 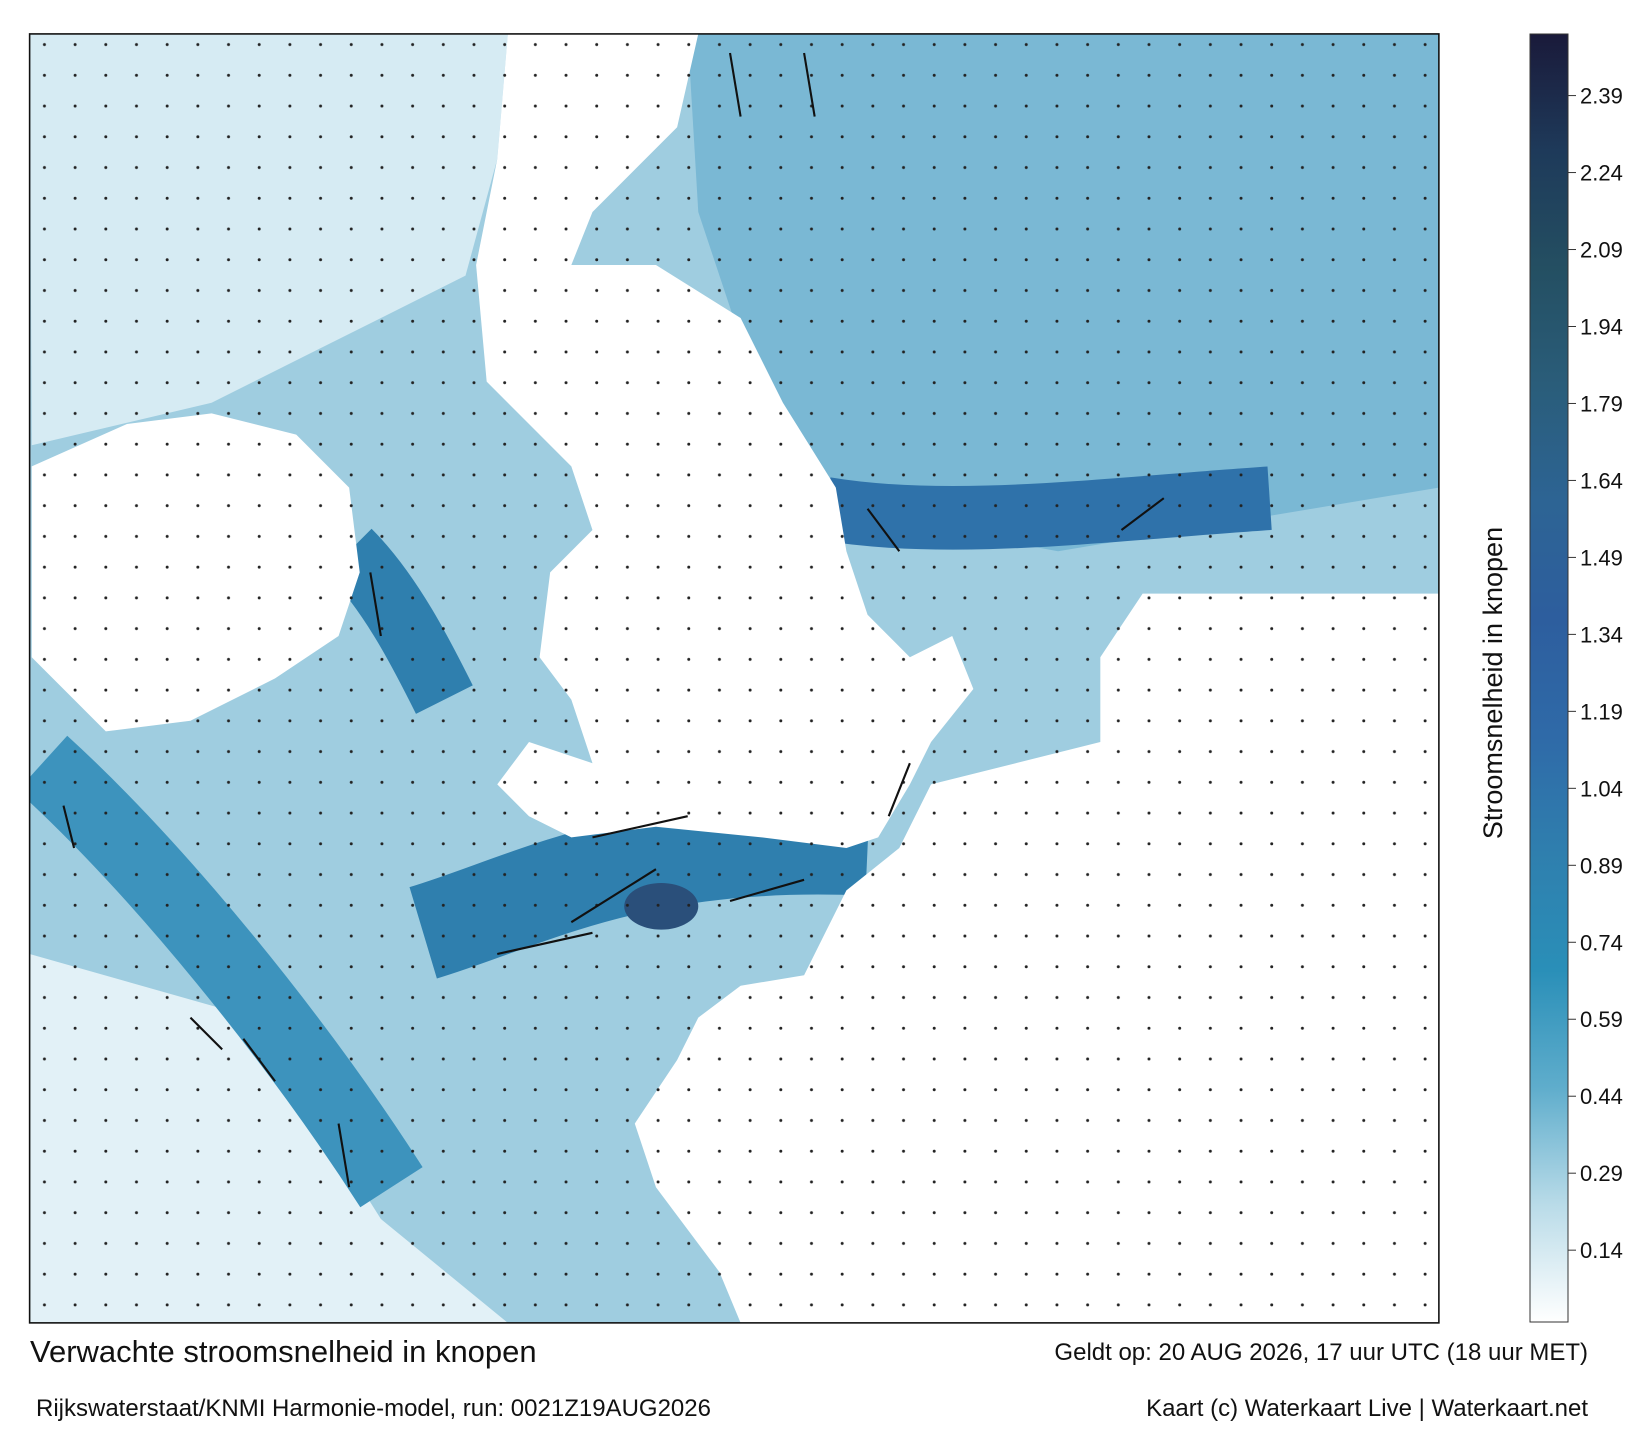 I want to click on colorbar-tick-label: 0.44, so click(x=1601, y=1096).